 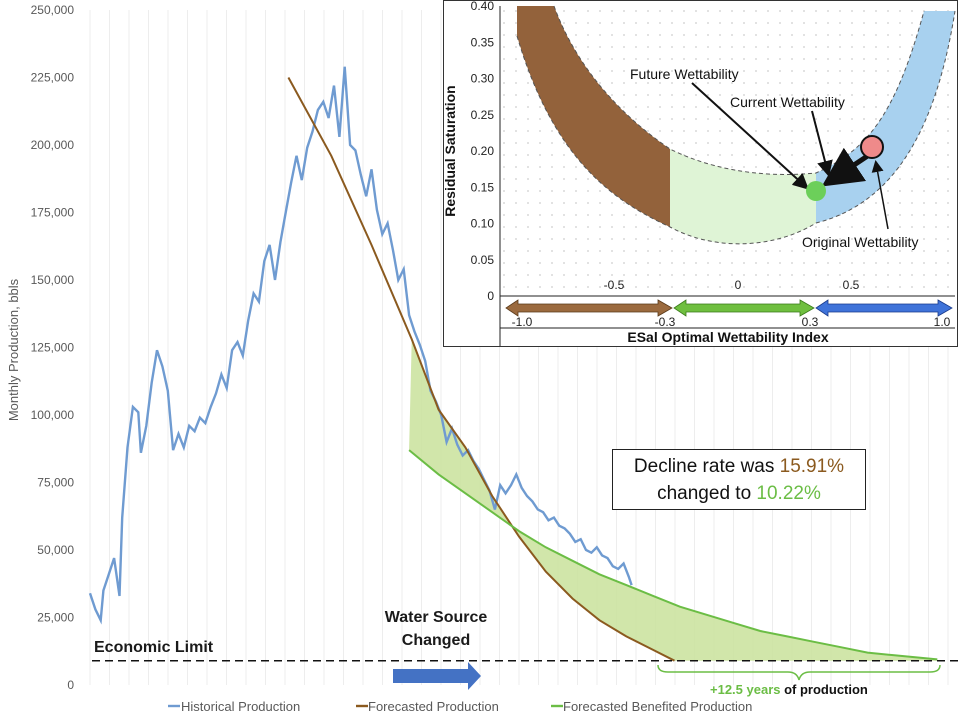 What do you see at coordinates (55, 550) in the screenshot?
I see `y-tick-label: 50,000` at bounding box center [55, 550].